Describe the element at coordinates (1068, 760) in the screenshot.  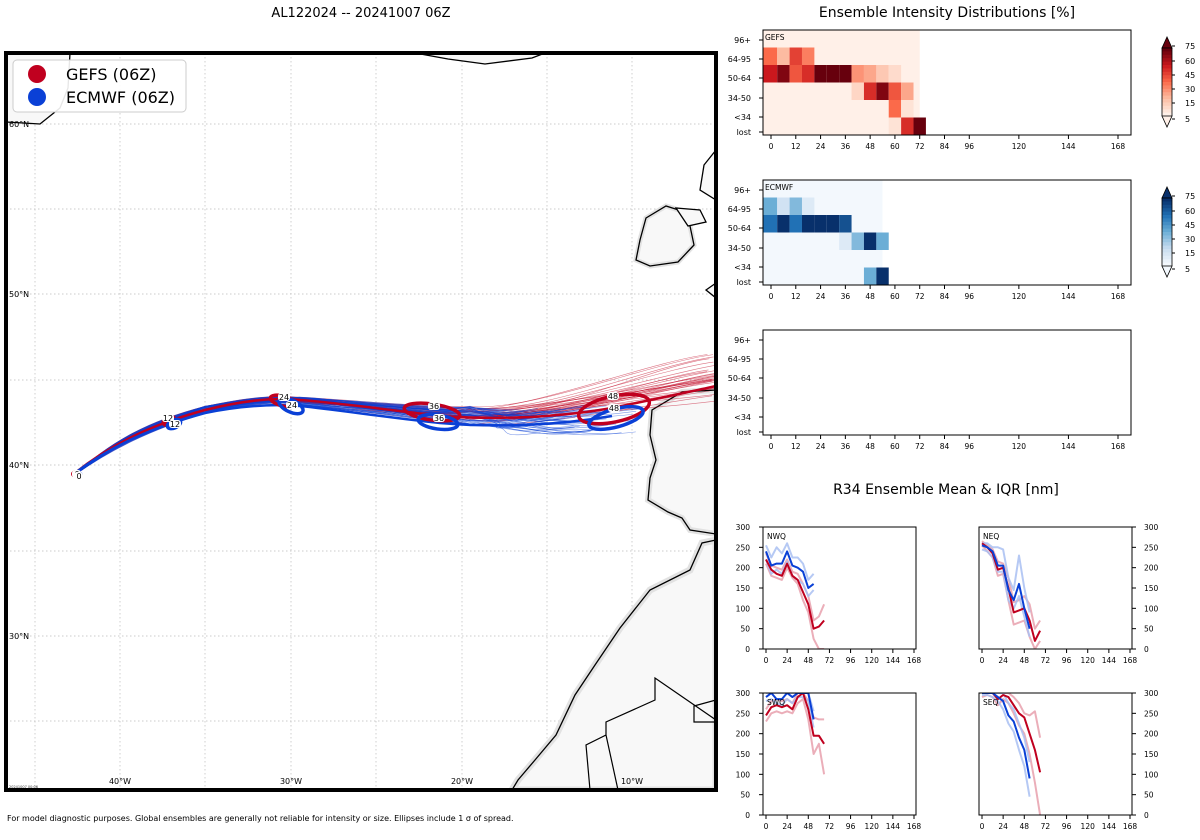
I see `r34-panel-seq: SEQ 0 50 100 150 200 250 300 0 24 48 72 96 120 144 168` at that location.